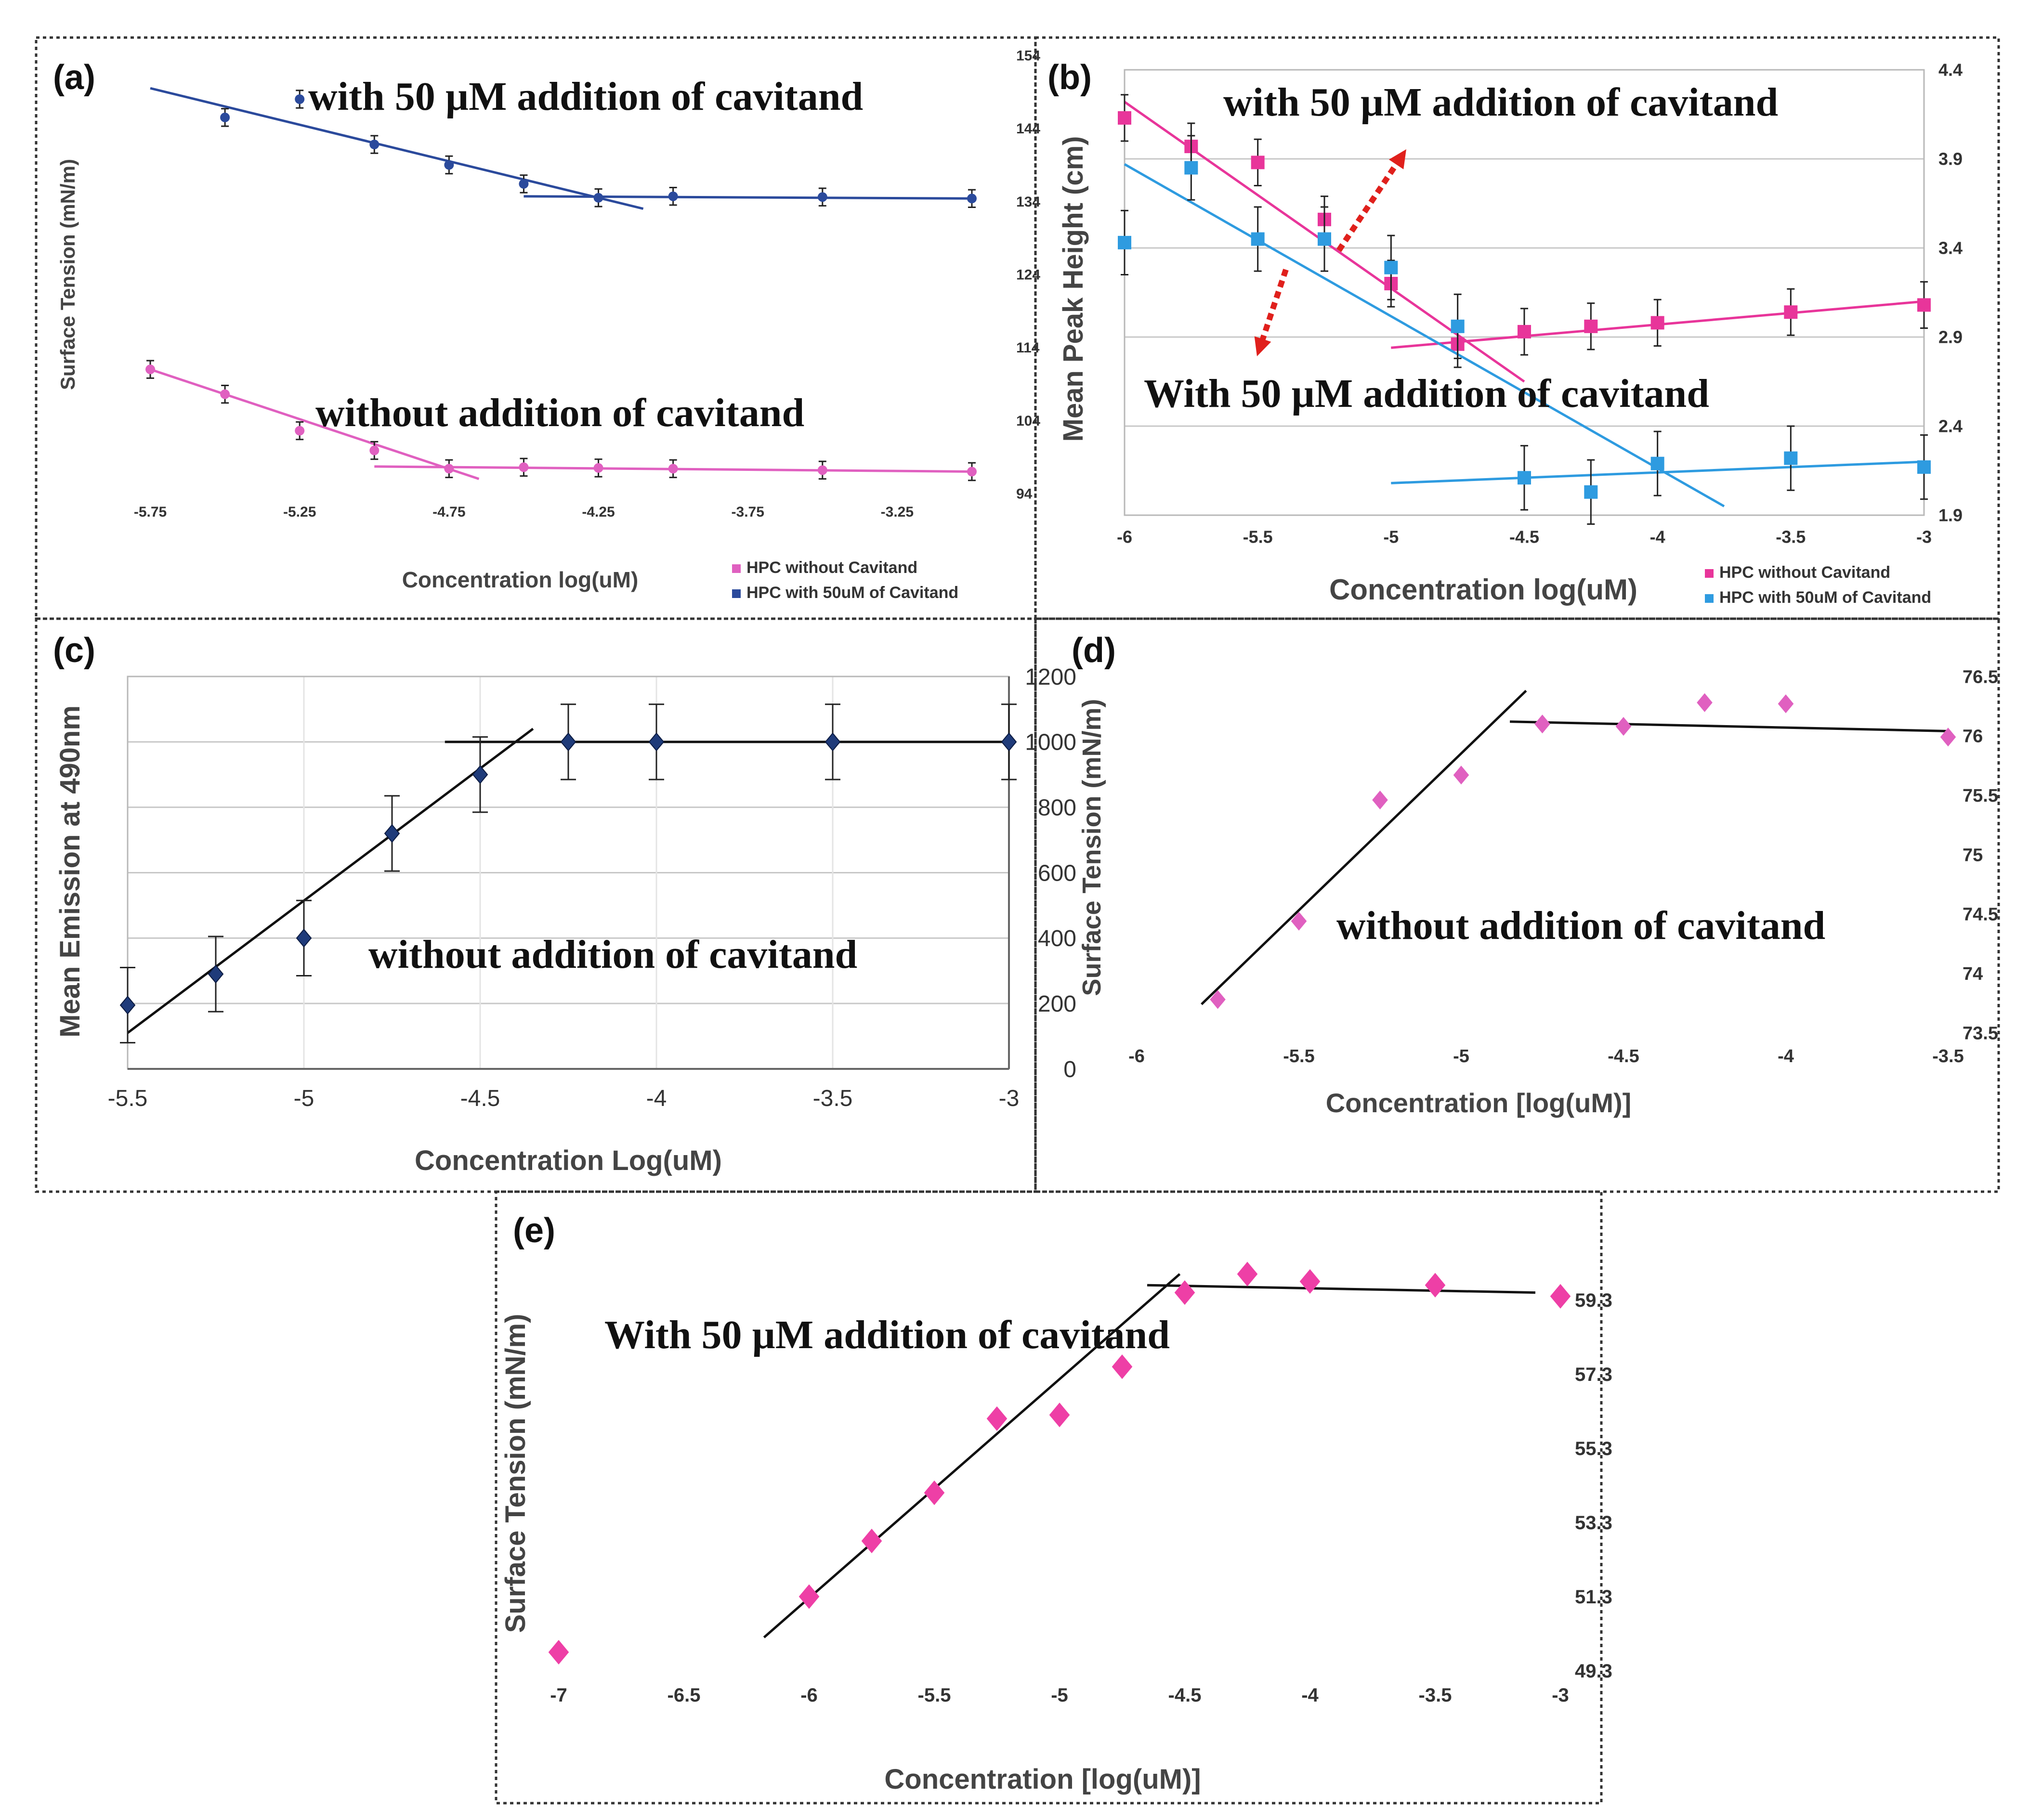  Describe the element at coordinates (74, 77) in the screenshot. I see `panel-label: (a)` at that location.